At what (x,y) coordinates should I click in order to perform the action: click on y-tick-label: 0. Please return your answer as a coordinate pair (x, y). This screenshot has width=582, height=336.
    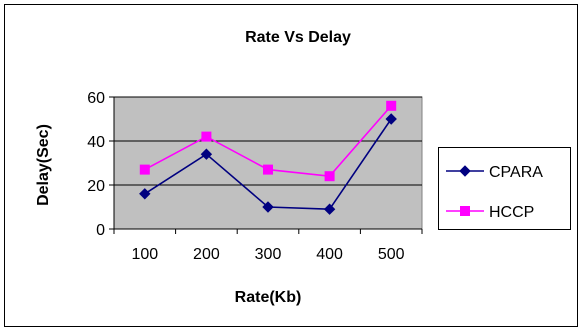
    Looking at the image, I should click on (100, 230).